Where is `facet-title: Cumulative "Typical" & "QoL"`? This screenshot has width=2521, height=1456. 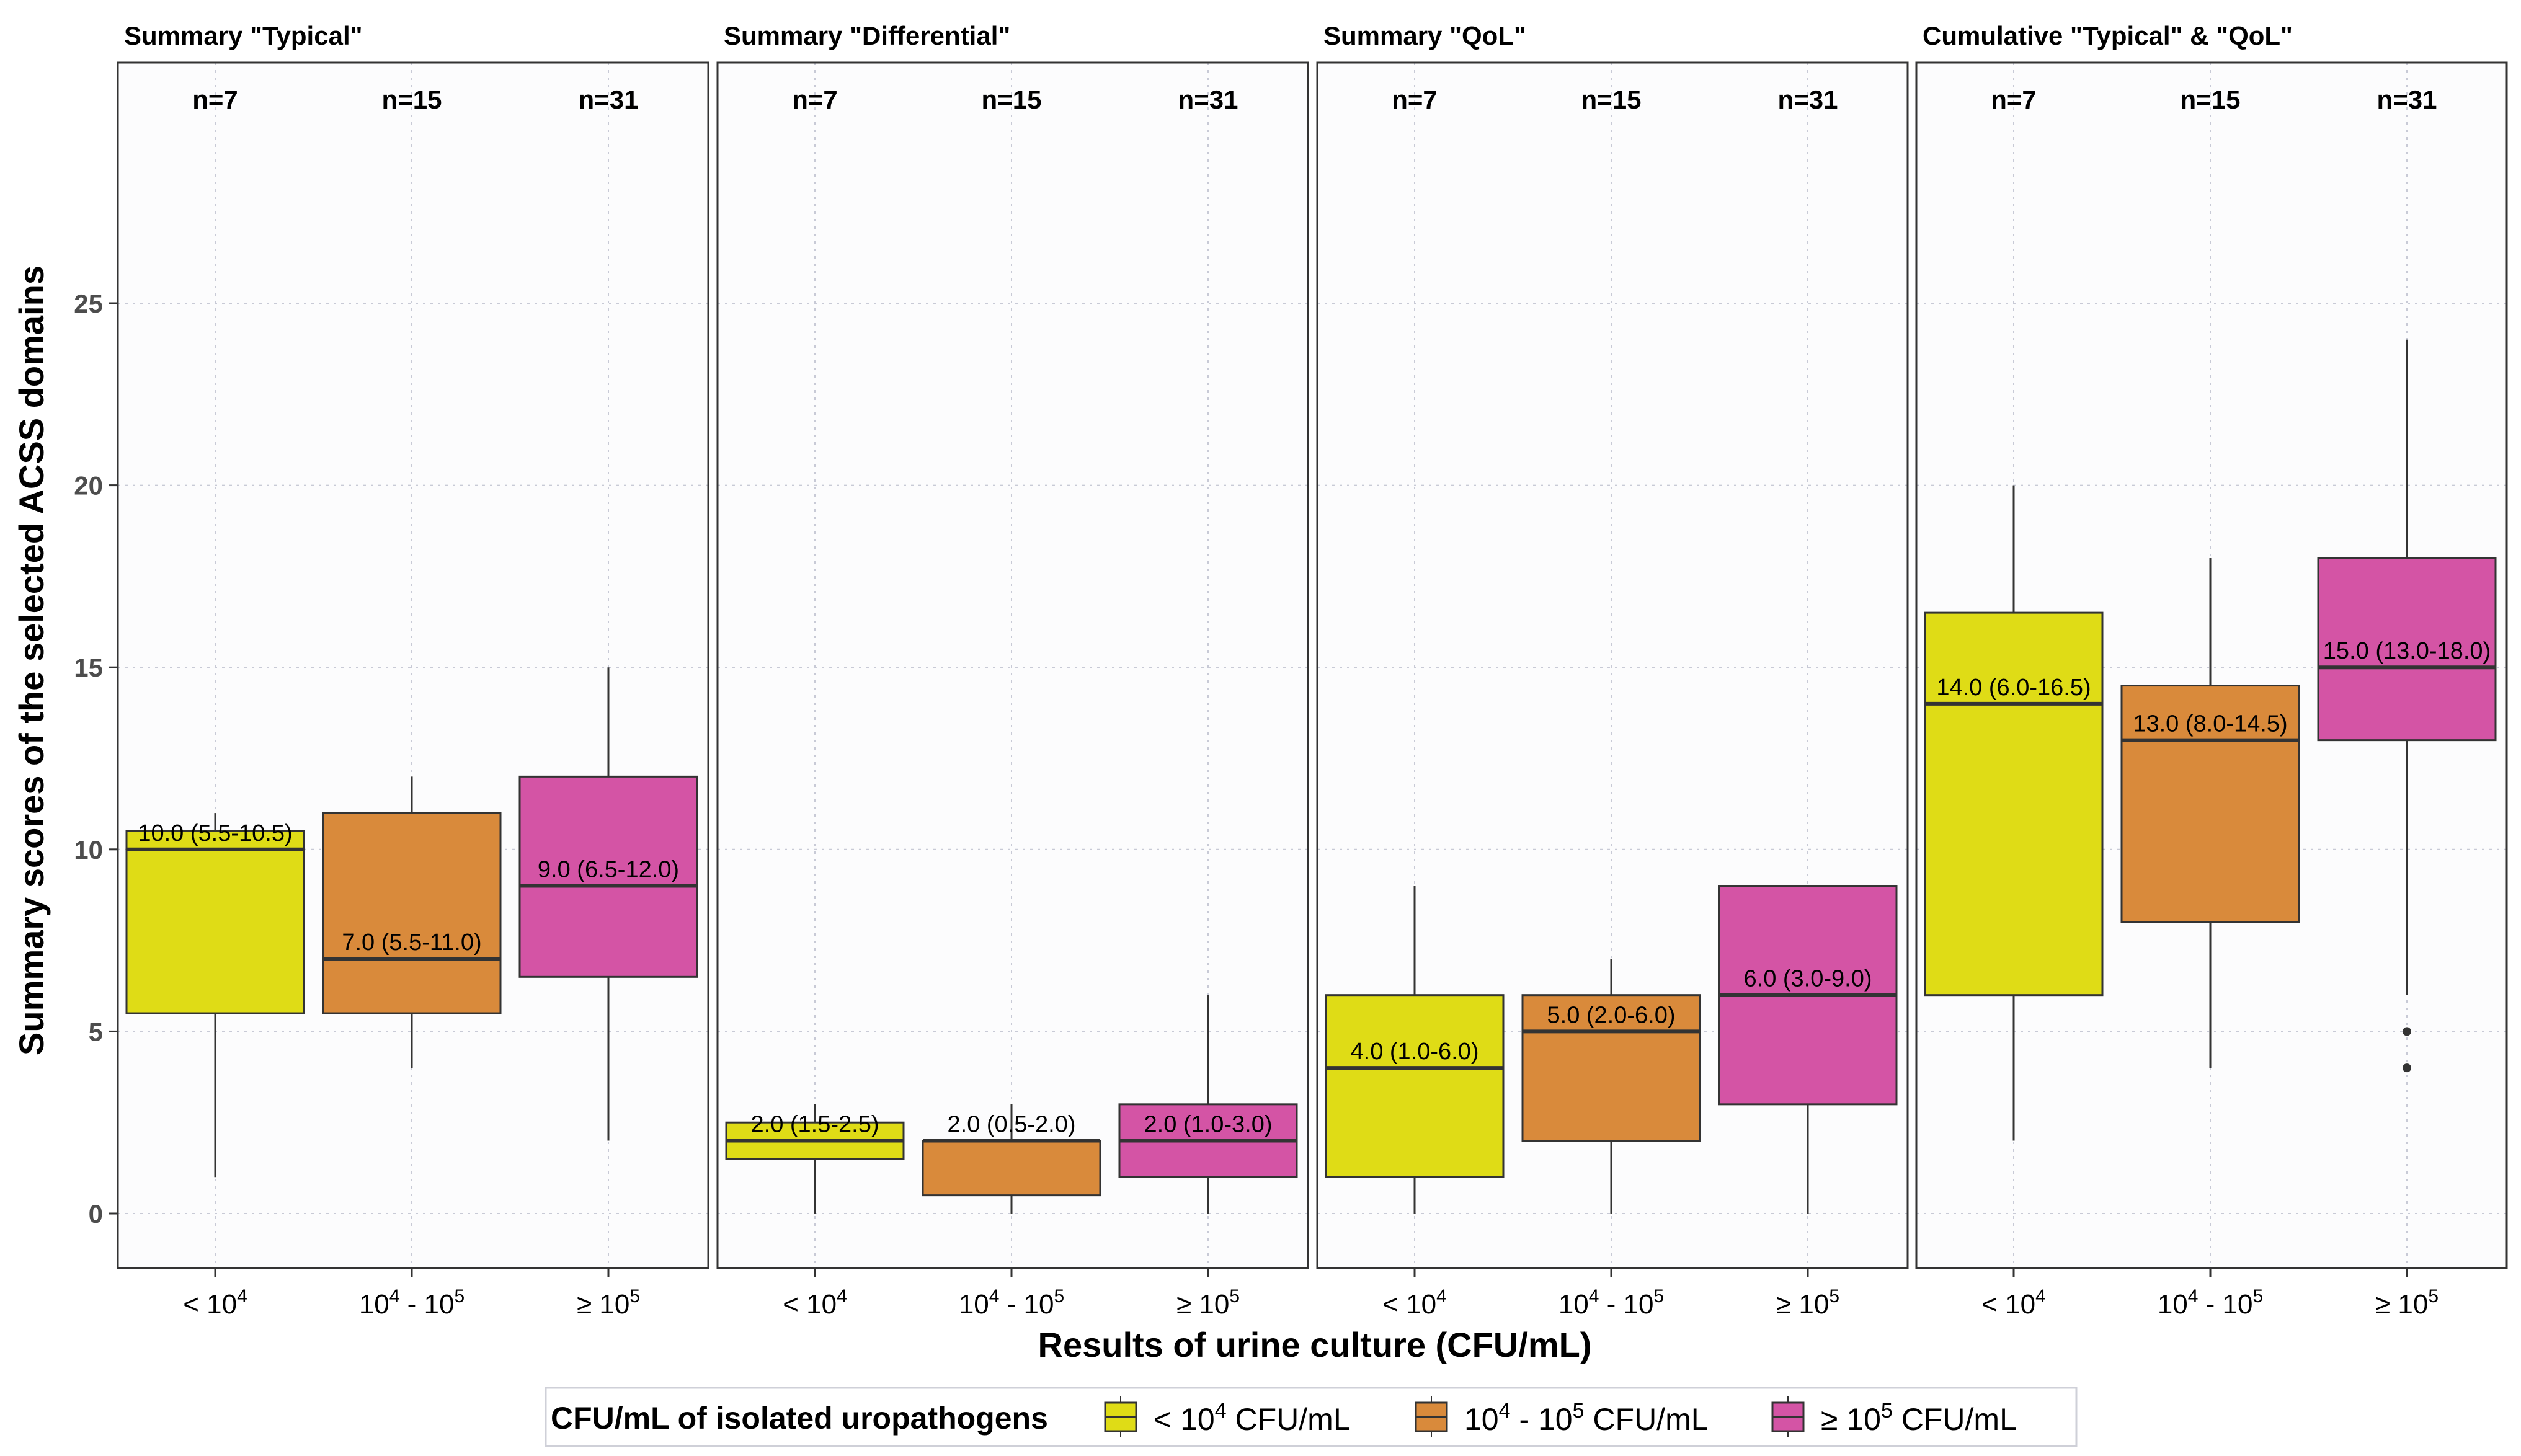
facet-title: Cumulative "Typical" & "QoL" is located at coordinates (2108, 35).